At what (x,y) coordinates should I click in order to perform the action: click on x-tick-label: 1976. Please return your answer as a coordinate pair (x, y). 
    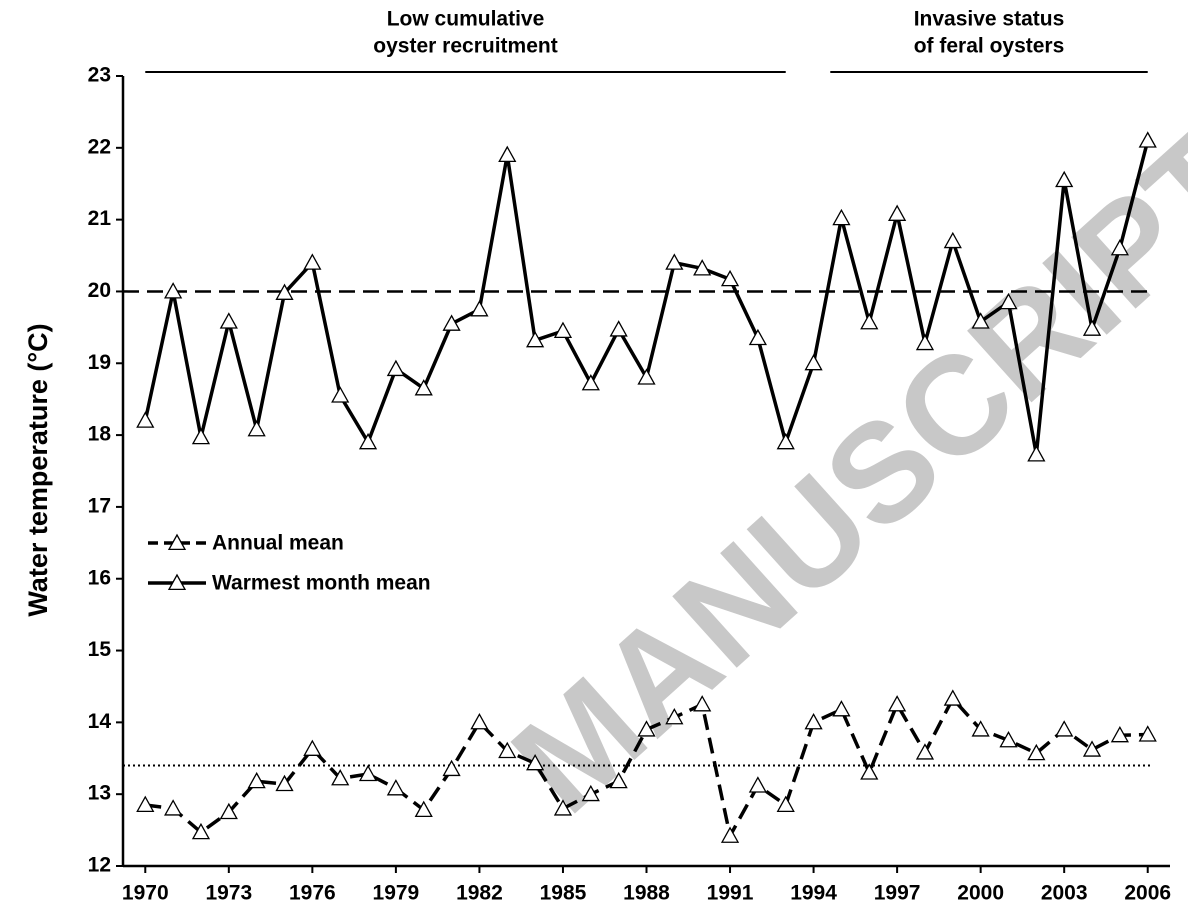
    Looking at the image, I should click on (312, 893).